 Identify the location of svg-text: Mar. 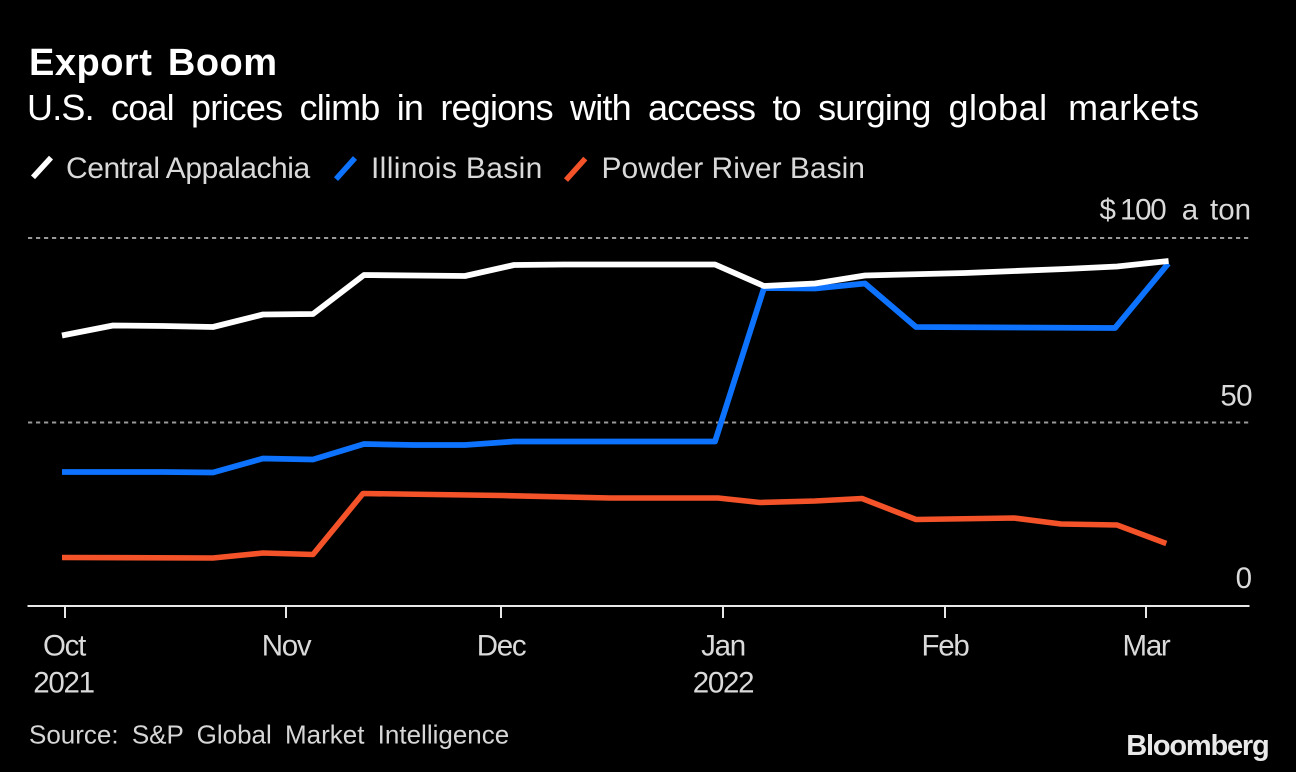
(1147, 646).